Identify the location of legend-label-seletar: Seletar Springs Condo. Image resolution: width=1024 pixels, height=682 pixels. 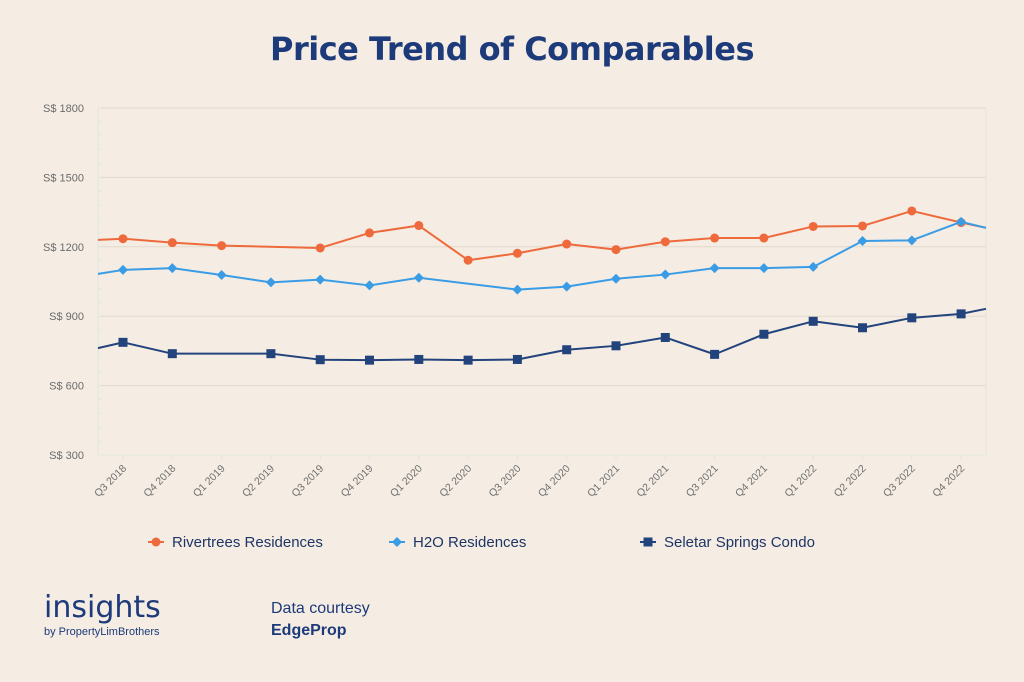
(739, 542).